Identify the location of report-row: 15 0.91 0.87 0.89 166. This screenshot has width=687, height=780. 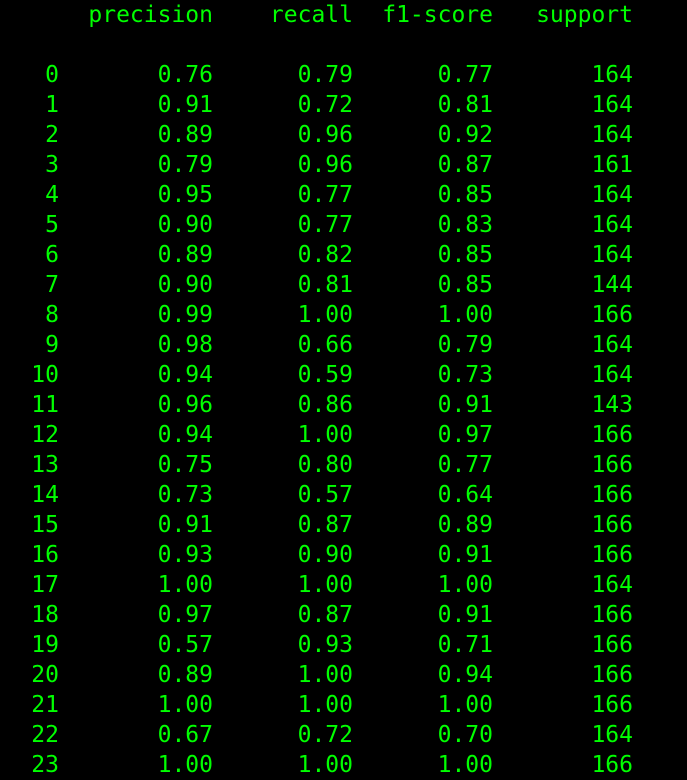
(343, 525).